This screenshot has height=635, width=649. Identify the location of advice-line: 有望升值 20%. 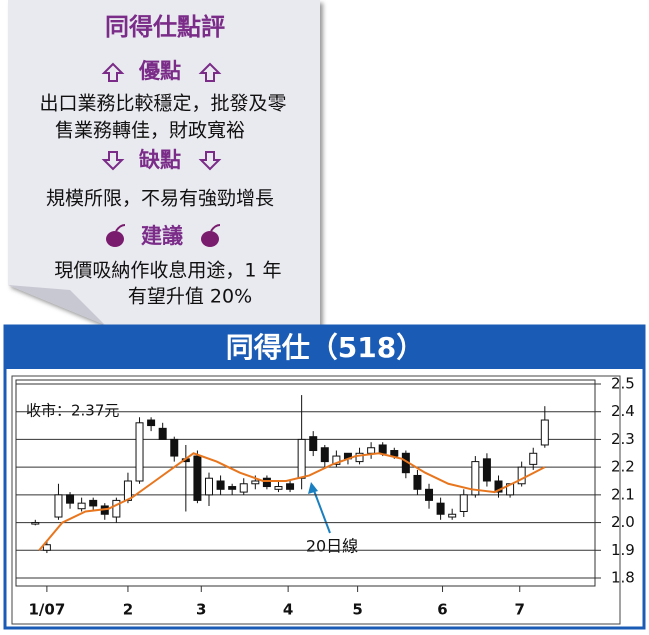
(190, 297).